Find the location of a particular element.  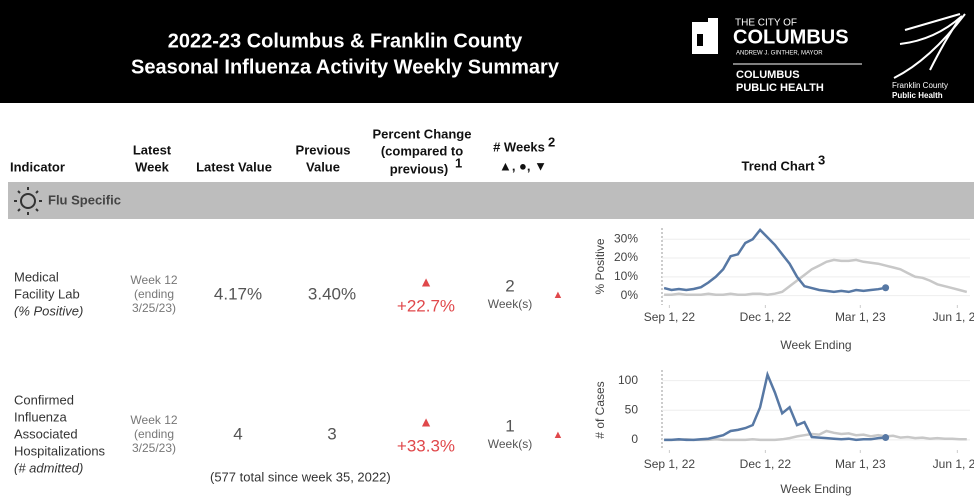

column-header: Latest Value is located at coordinates (234, 166).